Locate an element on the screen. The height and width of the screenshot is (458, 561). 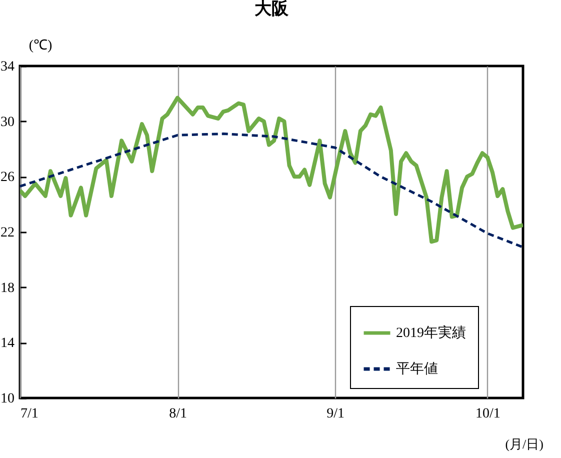
y-tick-label: 34 is located at coordinates (7, 67).